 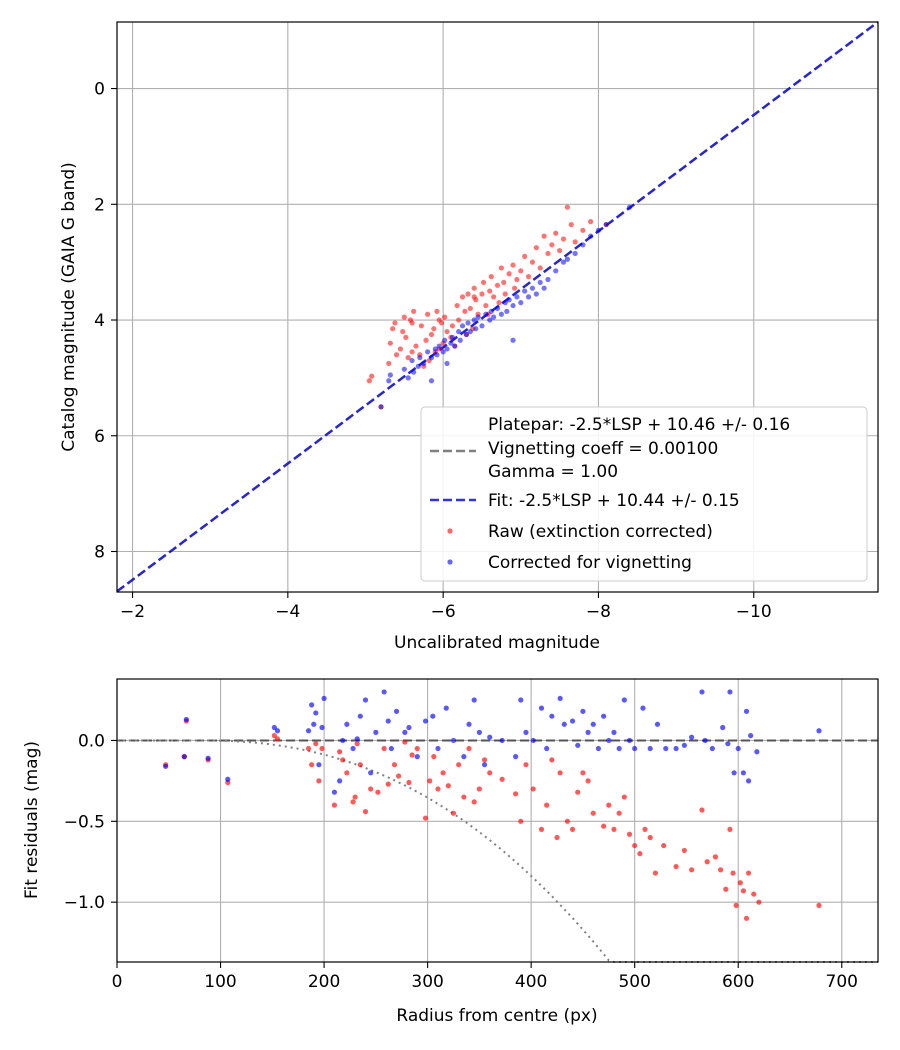 I want to click on calibration-points, so click(x=499, y=307).